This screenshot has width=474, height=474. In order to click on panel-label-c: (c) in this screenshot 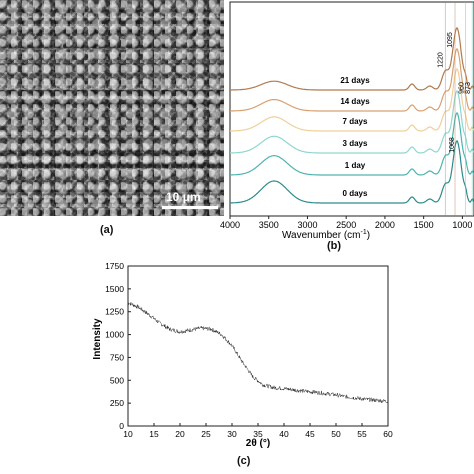, I will do `click(244, 461)`.